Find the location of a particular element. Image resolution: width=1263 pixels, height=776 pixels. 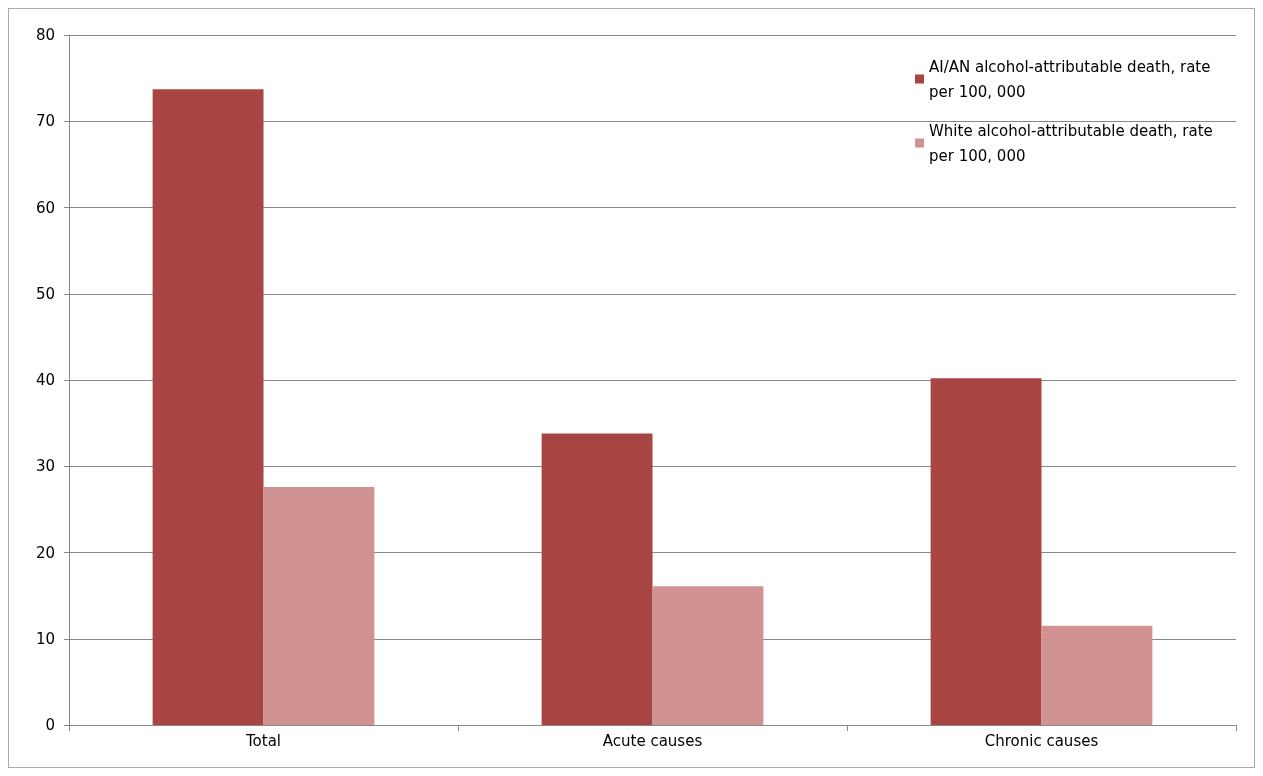

y-tick-label: 70 is located at coordinates (45, 121).